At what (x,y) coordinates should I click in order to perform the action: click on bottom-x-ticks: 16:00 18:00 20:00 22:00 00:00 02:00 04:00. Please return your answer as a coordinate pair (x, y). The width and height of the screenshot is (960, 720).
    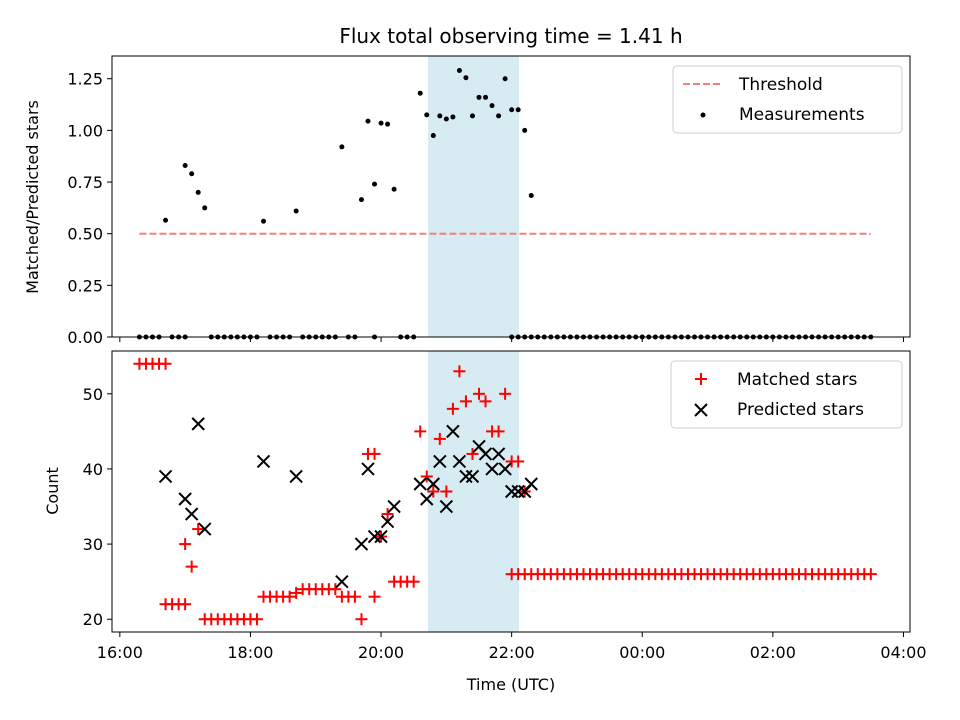
    Looking at the image, I should click on (512, 647).